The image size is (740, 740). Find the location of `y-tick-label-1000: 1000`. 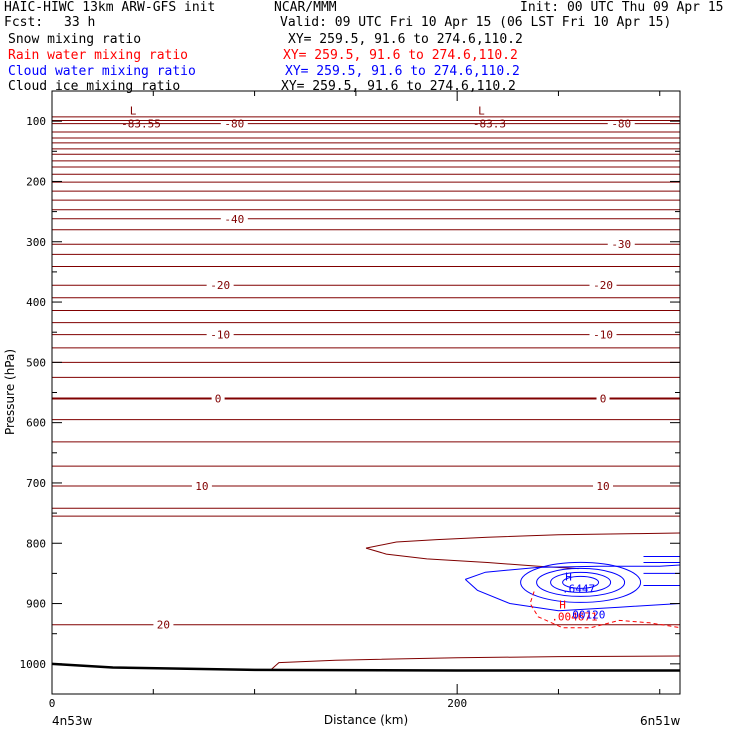

y-tick-label-1000: 1000 is located at coordinates (33, 664).